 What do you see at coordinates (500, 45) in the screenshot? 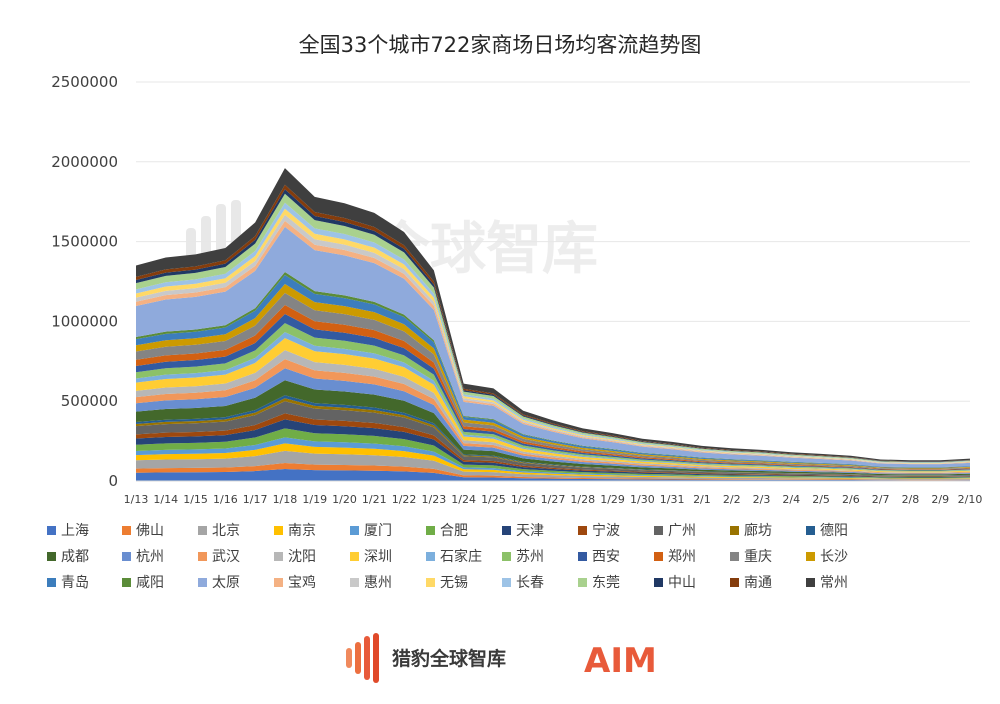
I see `chart-title: 全国33个城市722家商场日场均客流趋势图` at bounding box center [500, 45].